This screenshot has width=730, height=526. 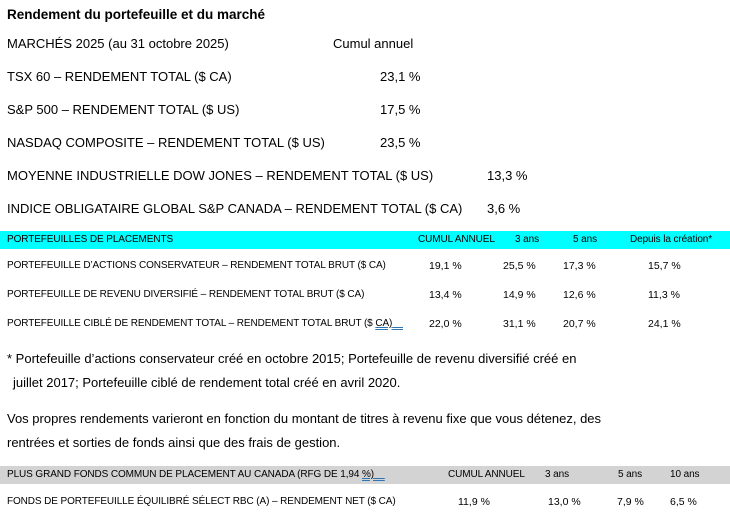 I want to click on portfolio-value: 24,1 %, so click(x=664, y=324).